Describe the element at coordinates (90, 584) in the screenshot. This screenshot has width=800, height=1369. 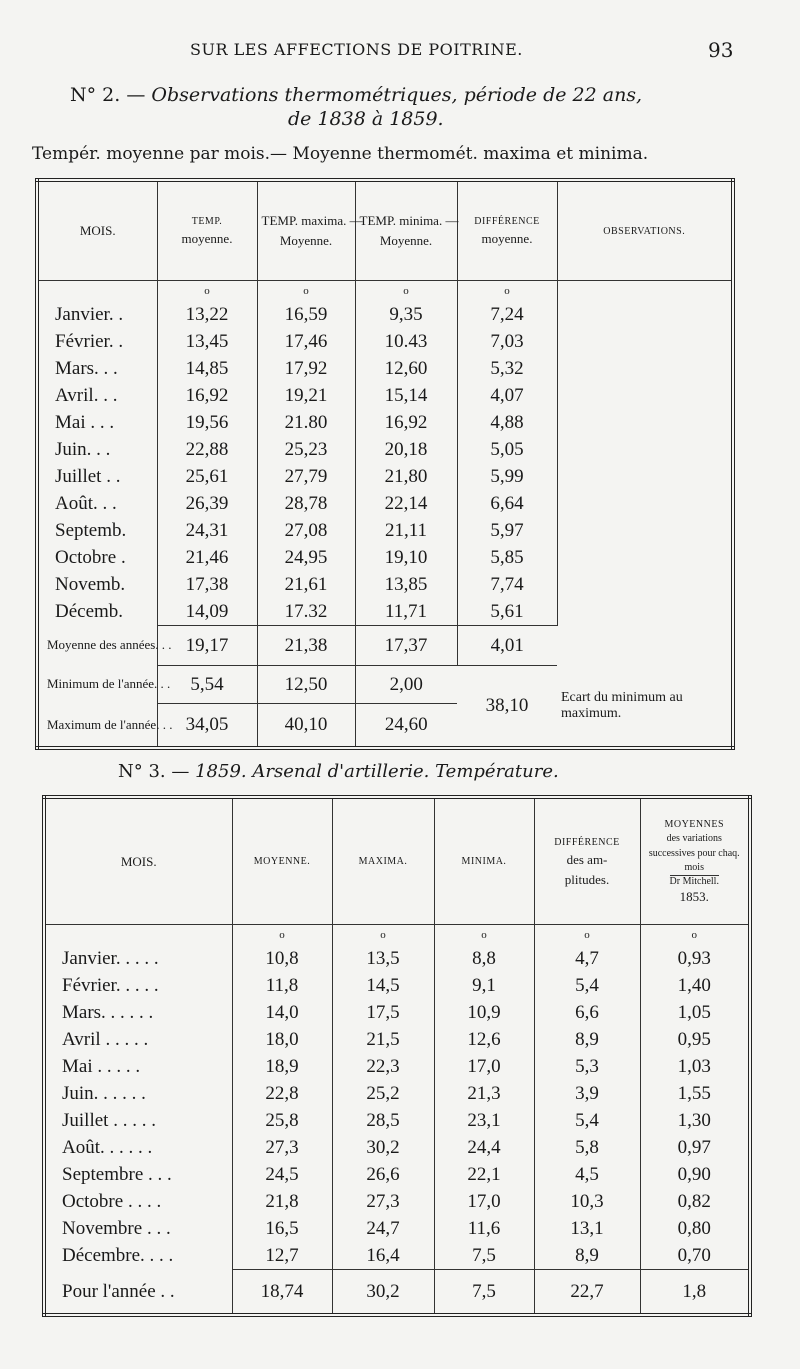
I see `month-label: Novemb.` at that location.